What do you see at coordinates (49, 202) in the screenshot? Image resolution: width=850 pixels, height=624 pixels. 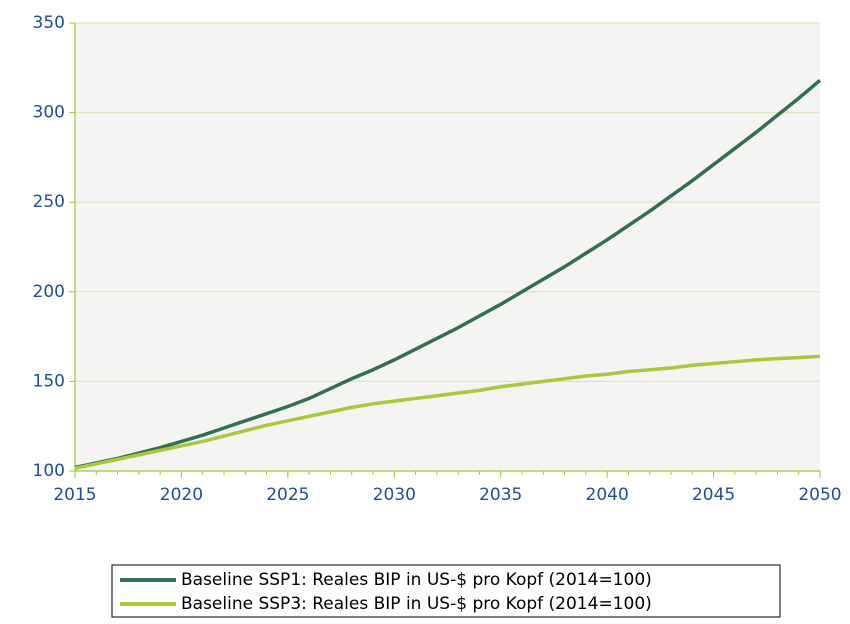 I see `y-tick-label: 250` at bounding box center [49, 202].